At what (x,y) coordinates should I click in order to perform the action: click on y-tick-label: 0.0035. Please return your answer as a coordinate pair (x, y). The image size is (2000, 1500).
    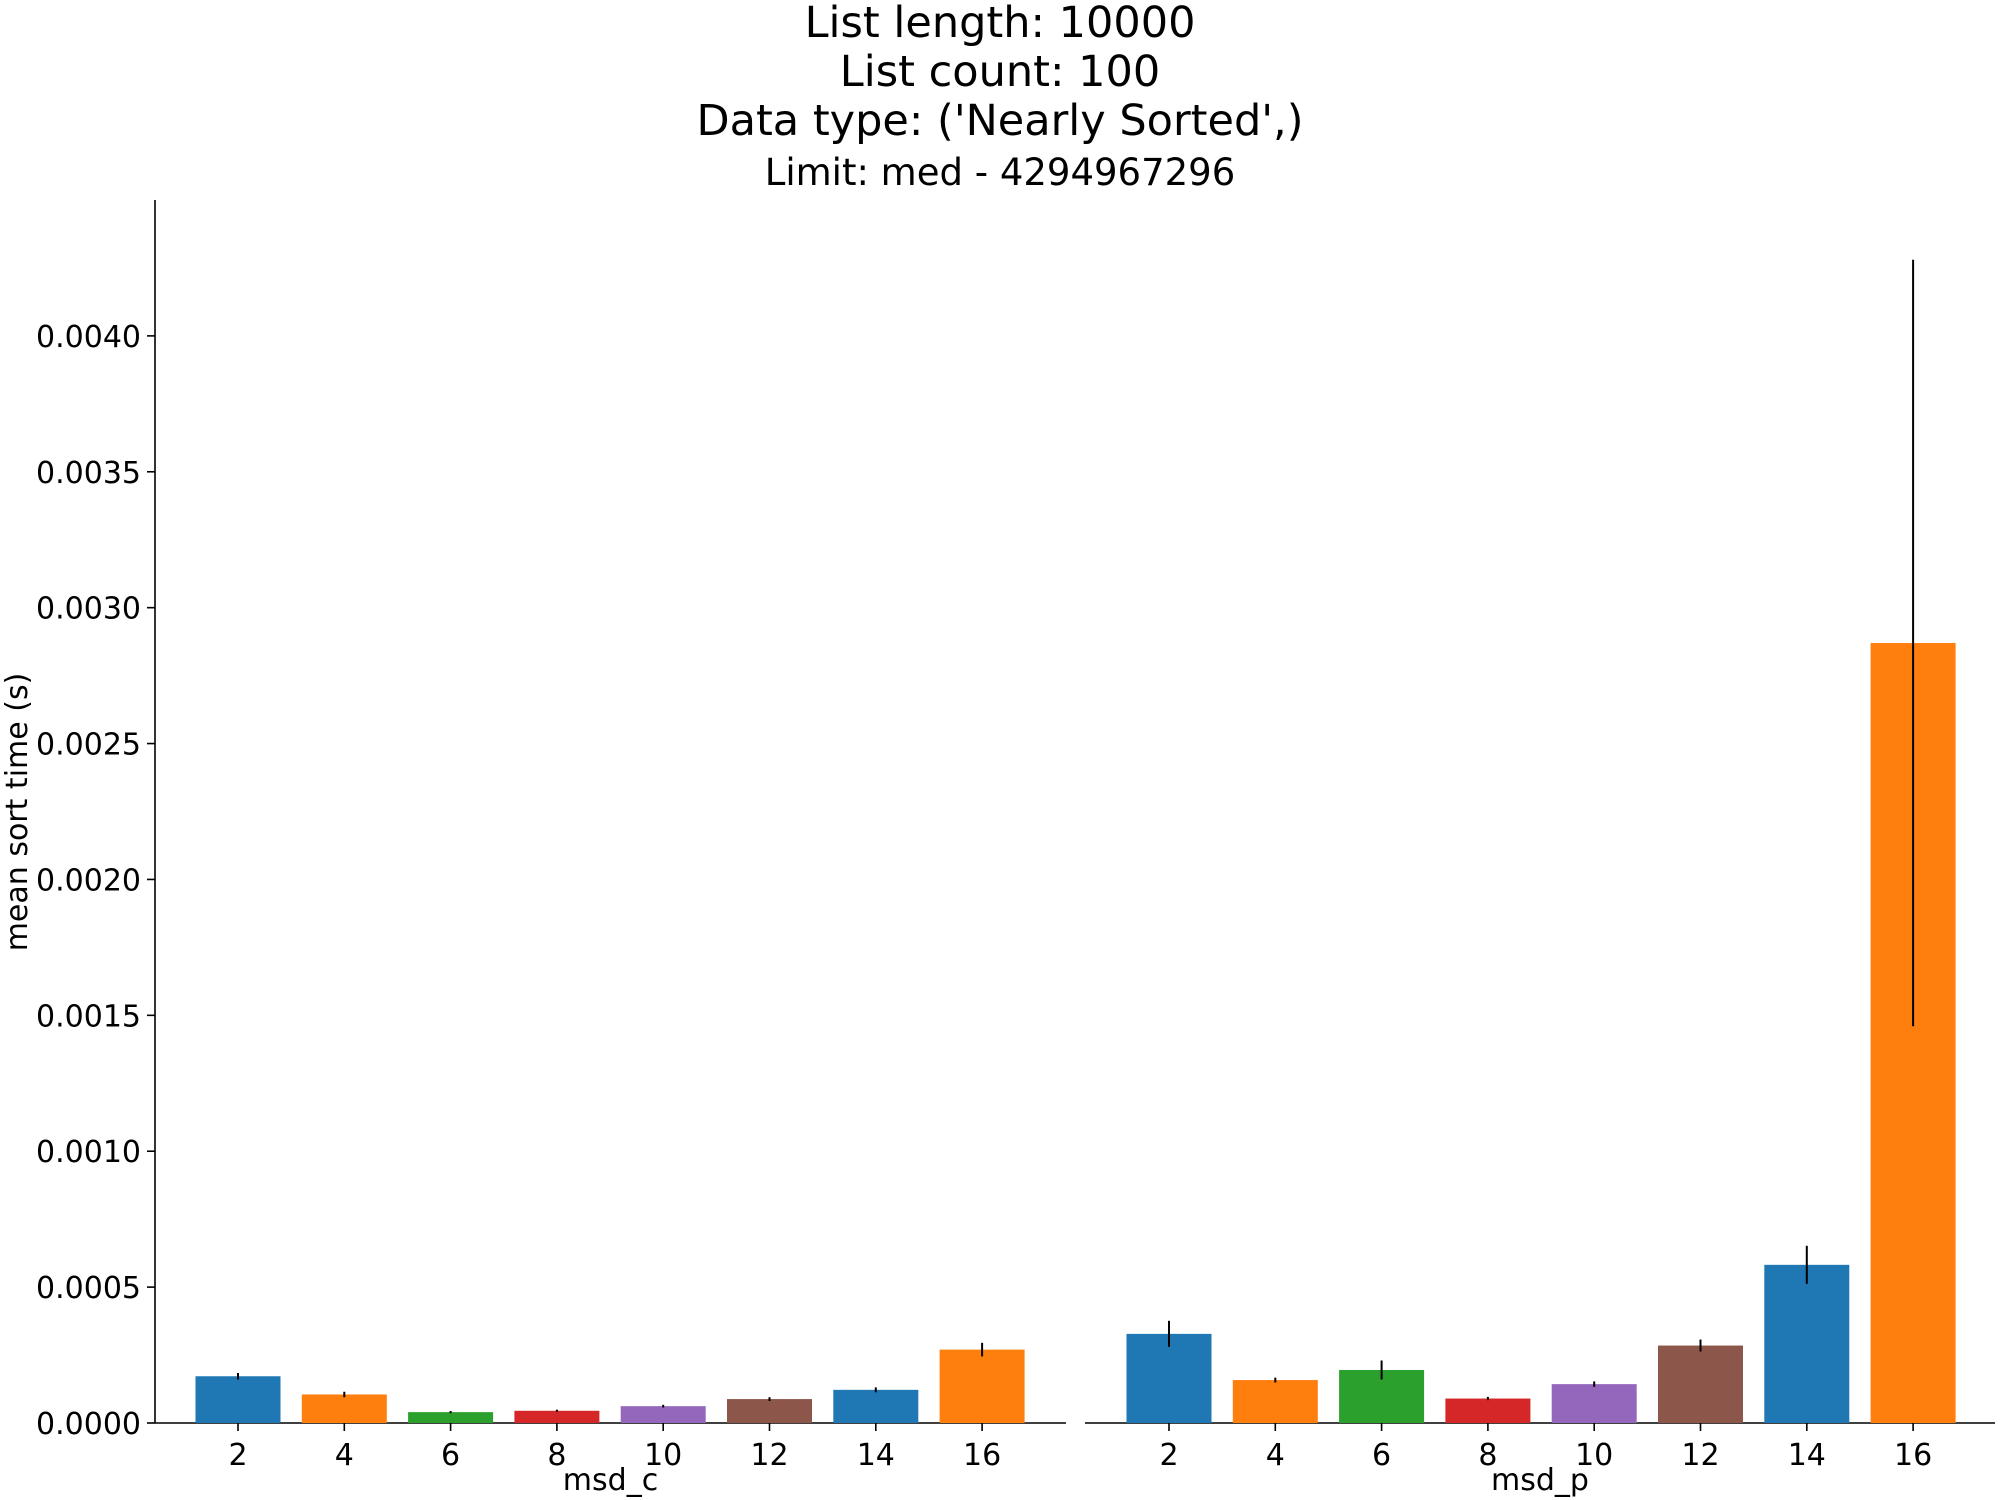
    Looking at the image, I should click on (88, 473).